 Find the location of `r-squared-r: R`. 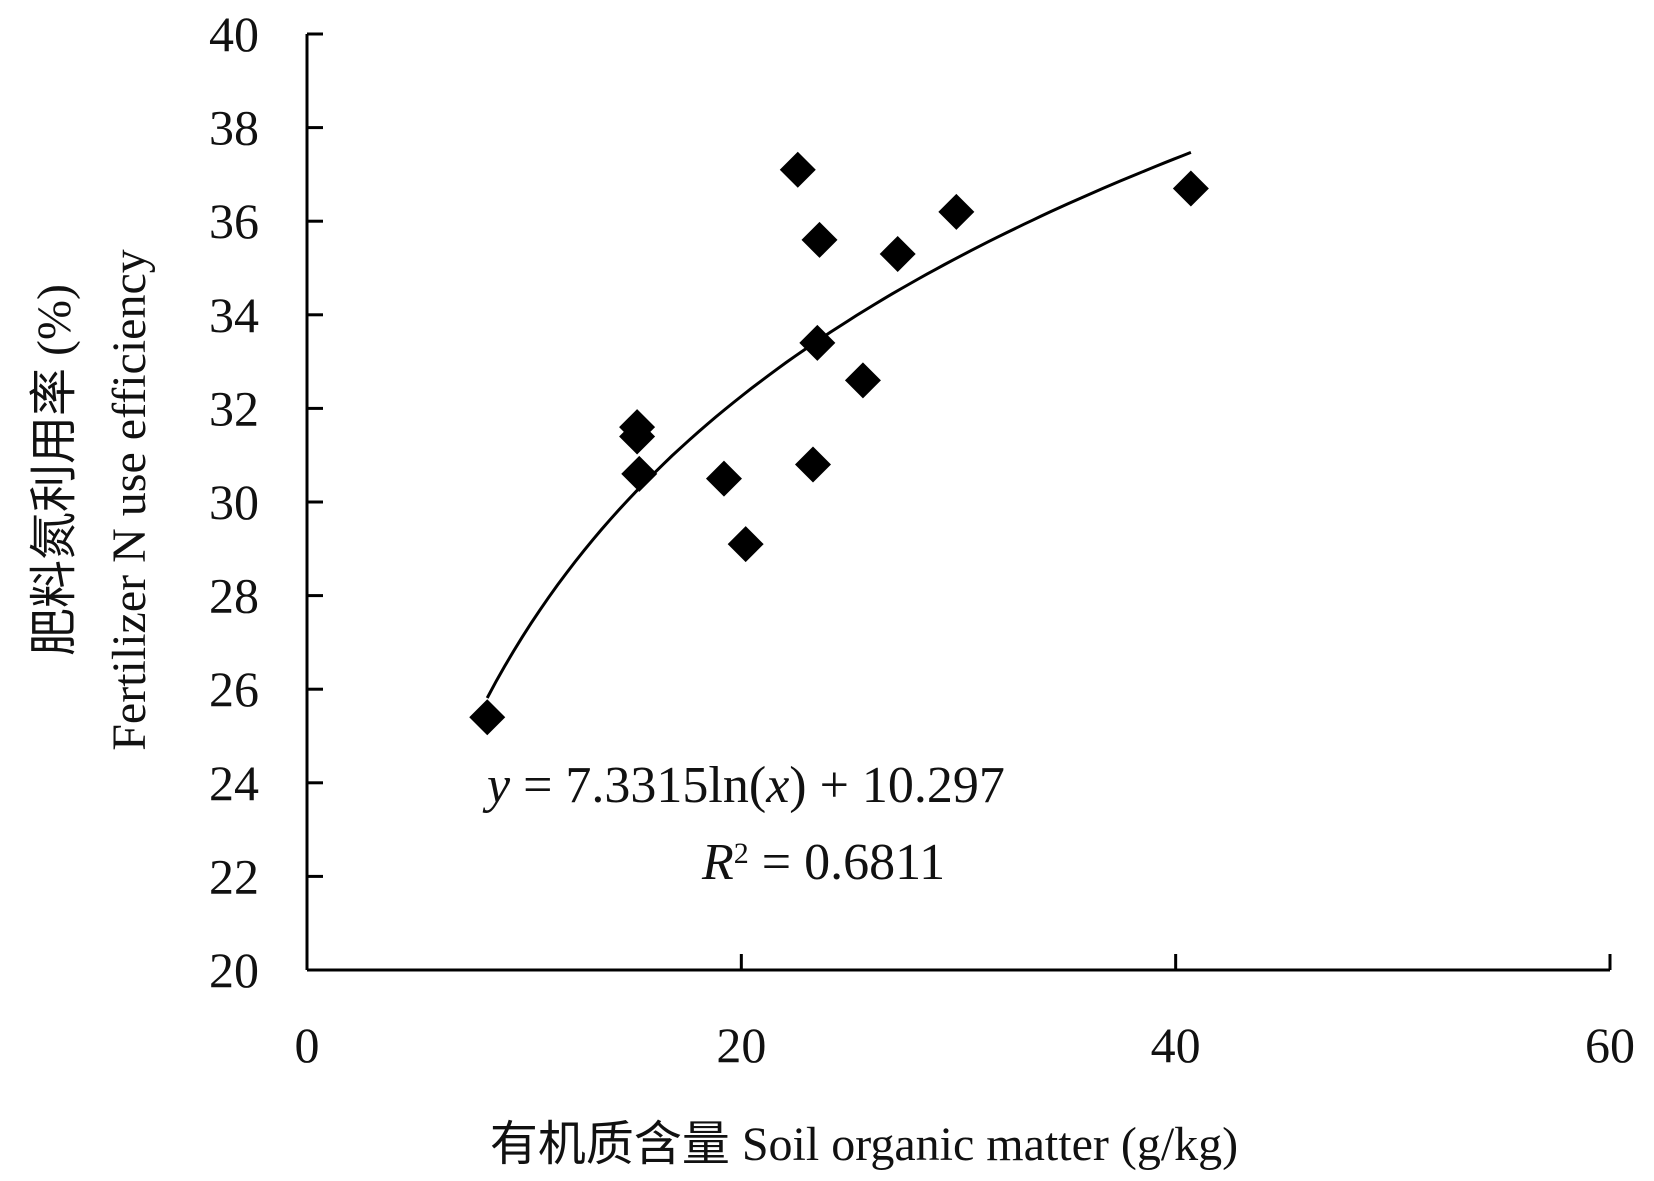

r-squared-r: R is located at coordinates (717, 862).